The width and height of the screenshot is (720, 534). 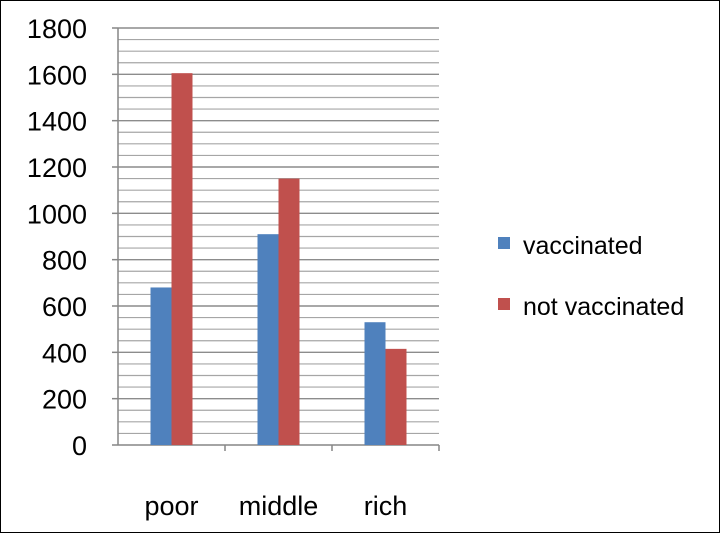 I want to click on bar-not-vaccinated-rich, so click(x=396, y=396).